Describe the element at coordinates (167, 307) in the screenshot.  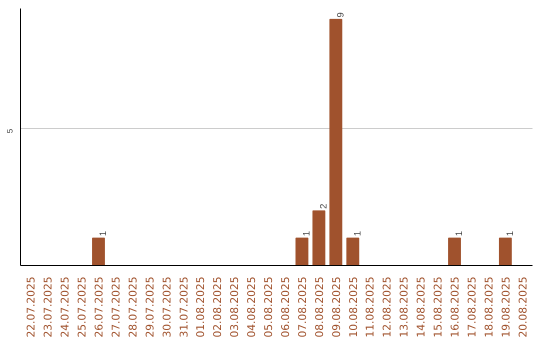
I see `x-tick-label: 30.07.2025` at that location.